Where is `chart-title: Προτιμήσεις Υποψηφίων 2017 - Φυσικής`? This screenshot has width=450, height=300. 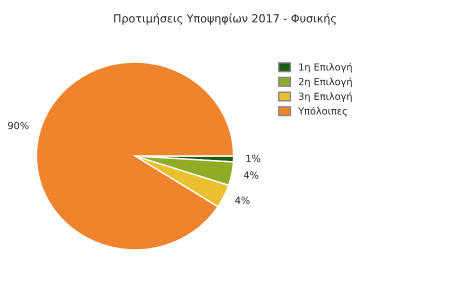 chart-title: Προτιμήσεις Υποψηφίων 2017 - Φυσικής is located at coordinates (225, 19).